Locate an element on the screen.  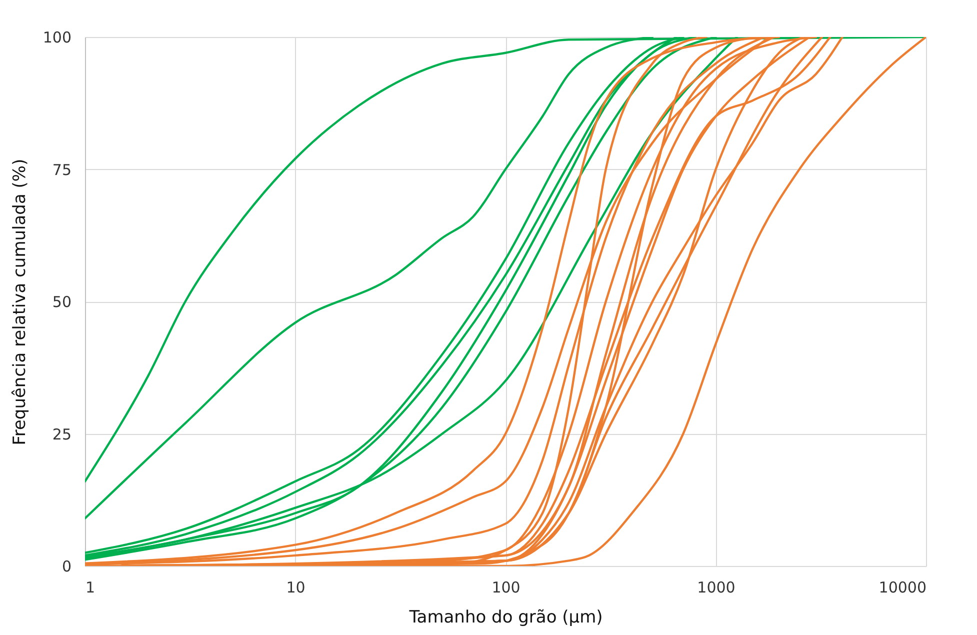
y-tick-label: 0 is located at coordinates (67, 567).